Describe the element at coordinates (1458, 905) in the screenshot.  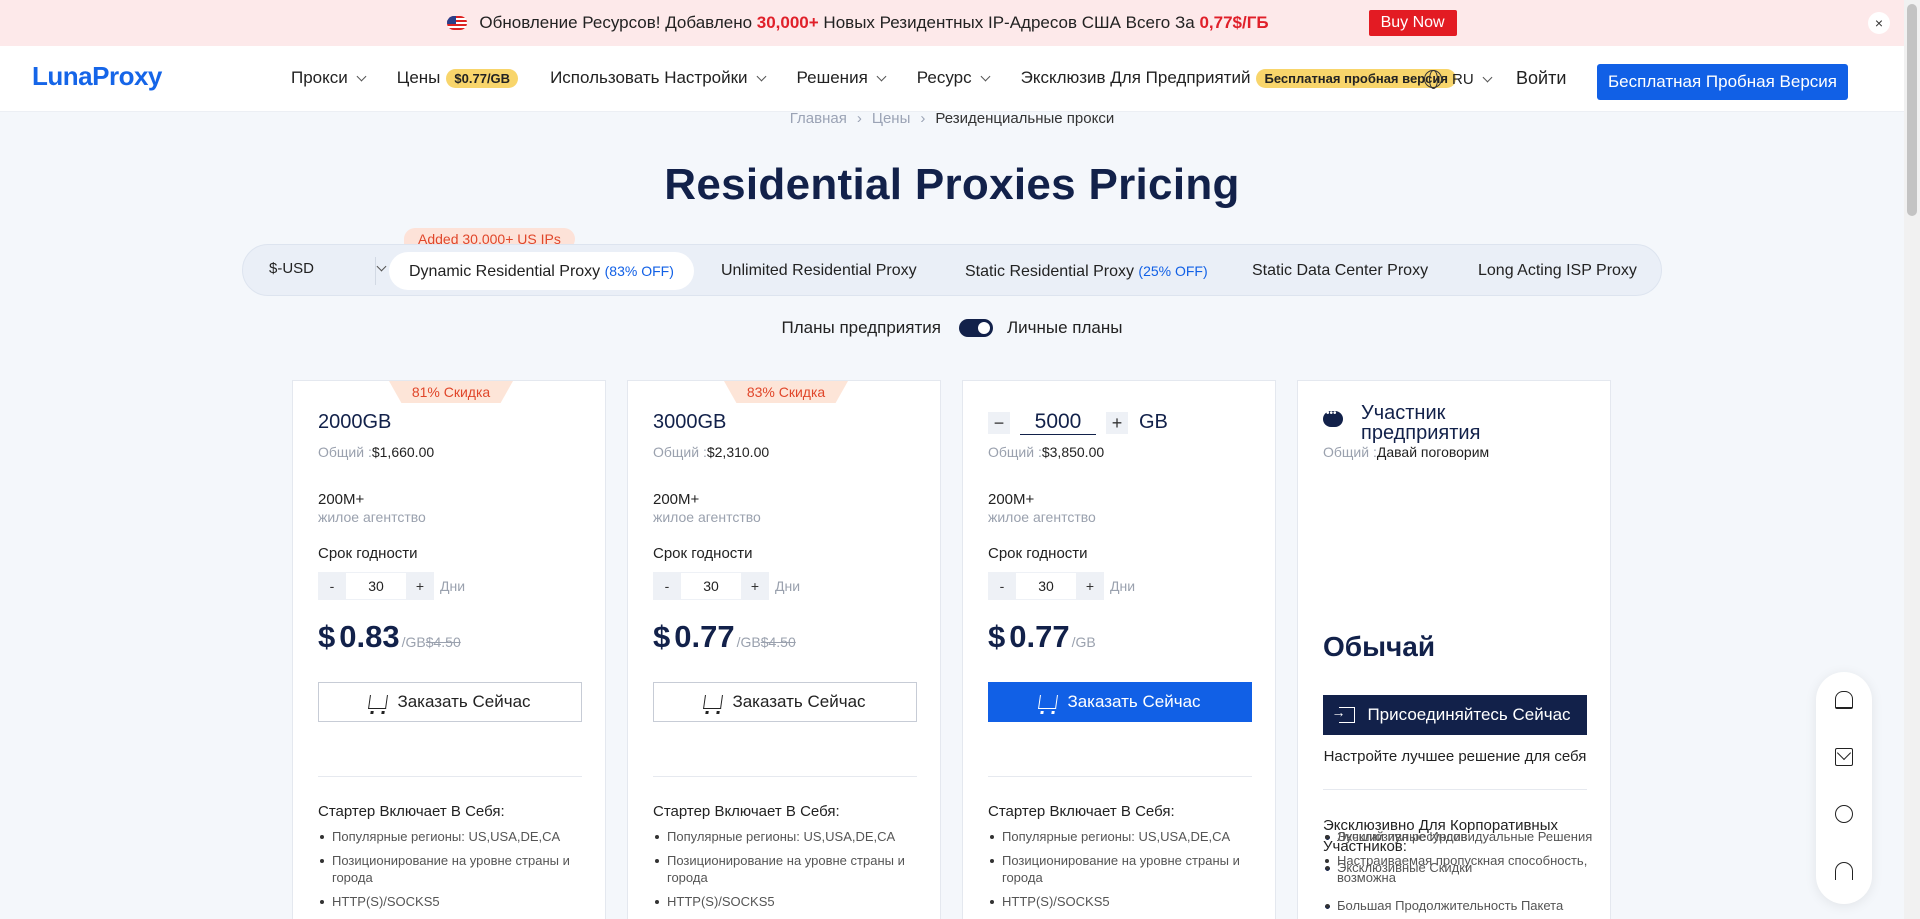
I see `list-item: Большая Продолжительность Пакета` at that location.